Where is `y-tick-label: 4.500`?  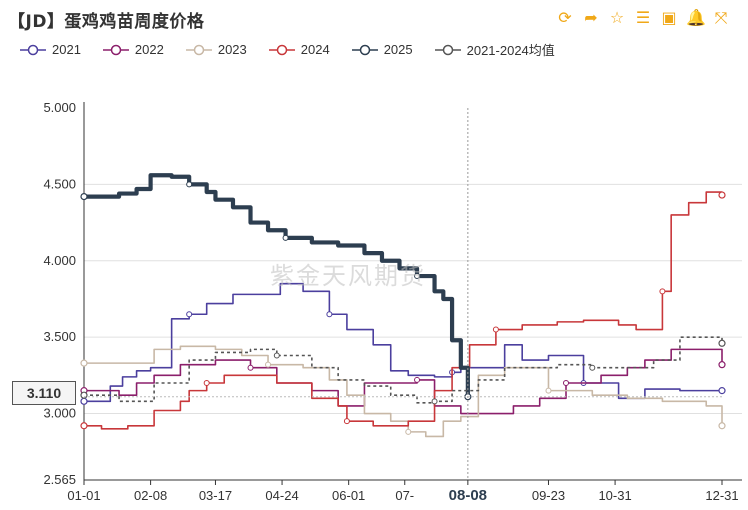
y-tick-label: 4.500 is located at coordinates (59, 183).